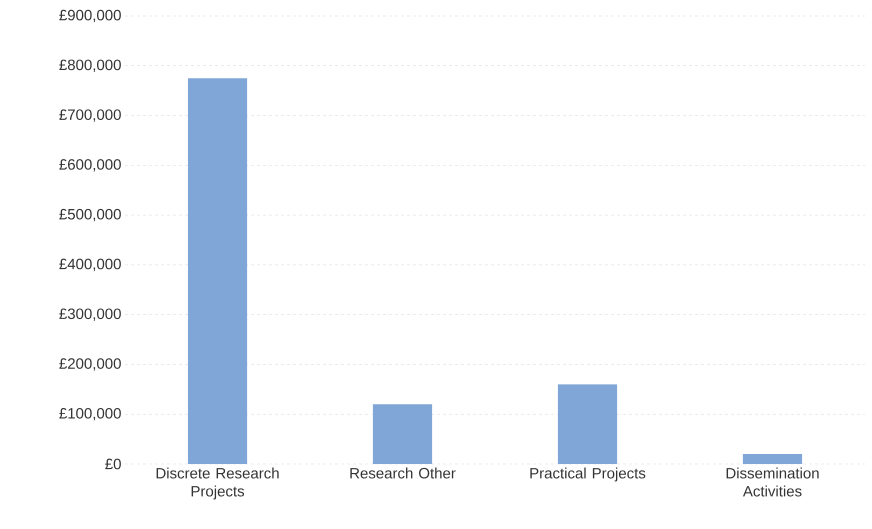 The width and height of the screenshot is (872, 529). What do you see at coordinates (90, 215) in the screenshot?
I see `y-tick-label: £500,000` at bounding box center [90, 215].